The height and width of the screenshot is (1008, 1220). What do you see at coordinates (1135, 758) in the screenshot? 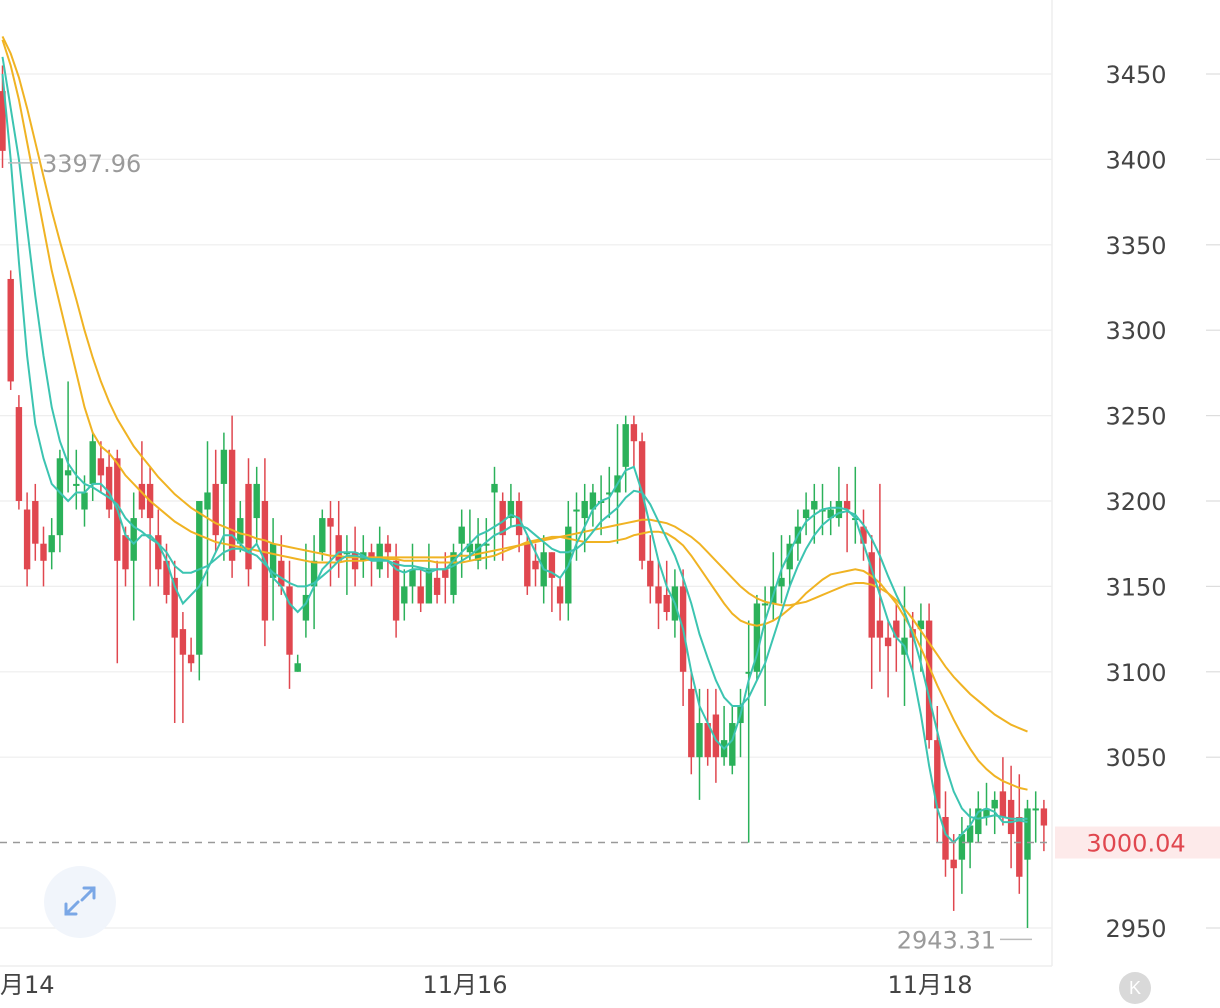
I see `y-tick-label: 3050` at bounding box center [1135, 758].